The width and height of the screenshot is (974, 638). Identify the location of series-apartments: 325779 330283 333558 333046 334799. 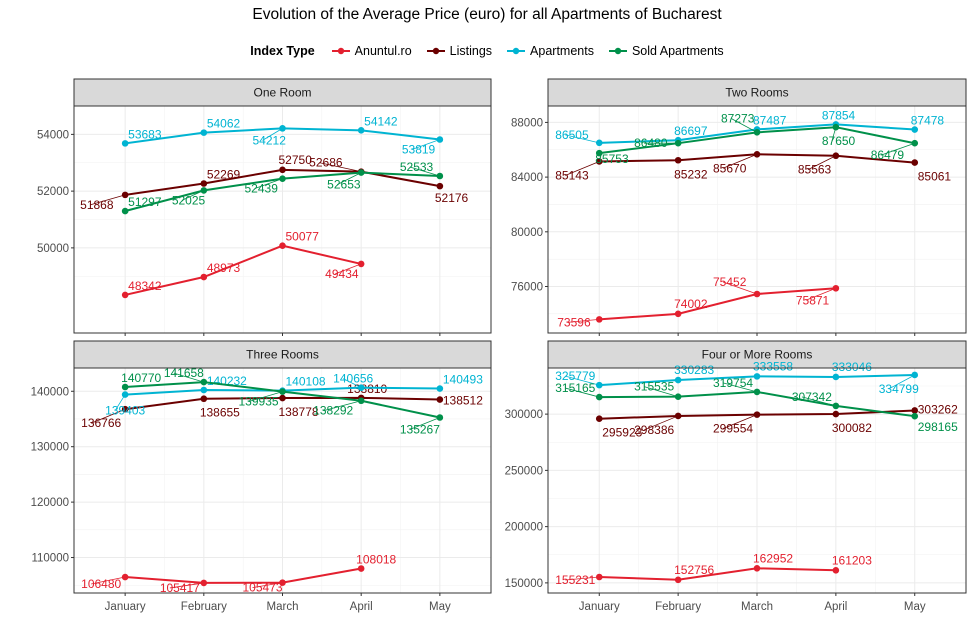
(737, 377).